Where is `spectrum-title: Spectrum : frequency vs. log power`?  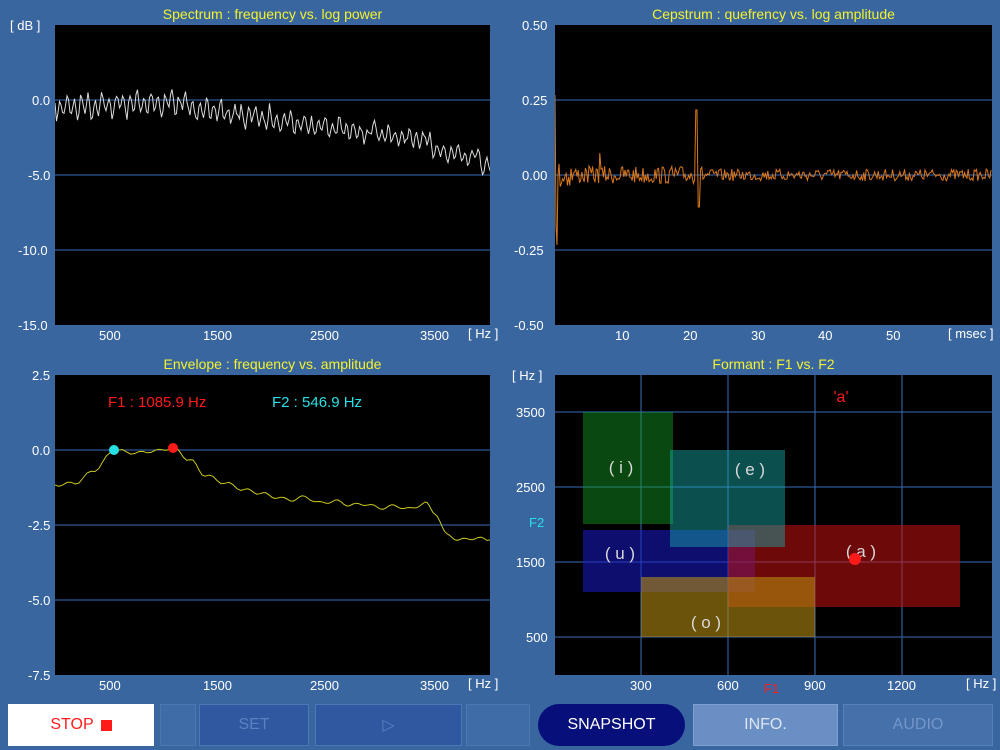
spectrum-title: Spectrum : frequency vs. log power is located at coordinates (272, 14).